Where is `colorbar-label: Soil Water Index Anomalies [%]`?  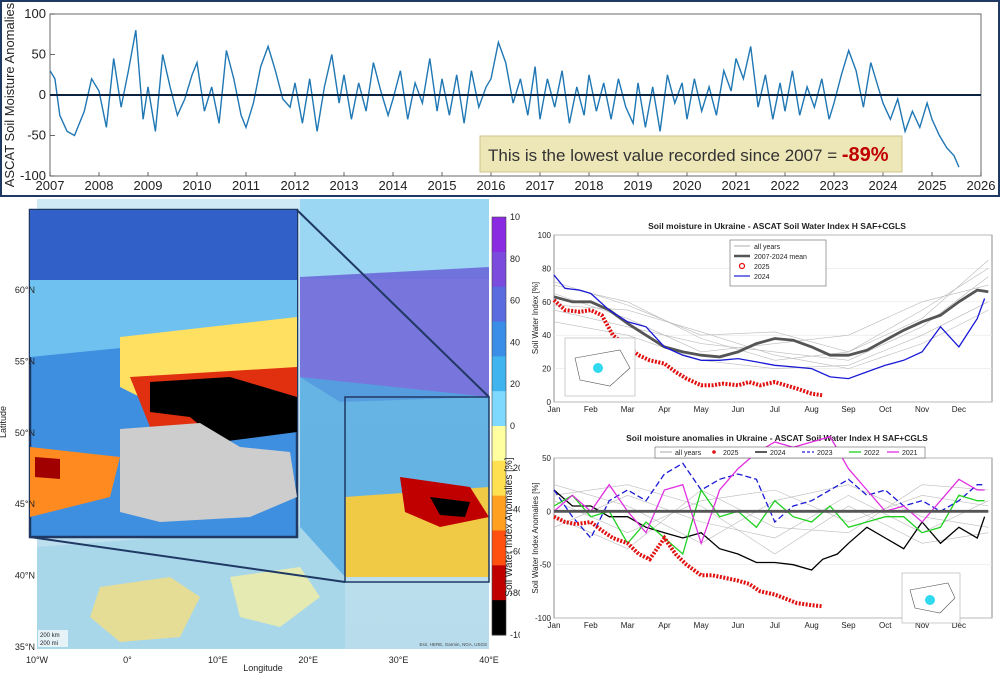 colorbar-label: Soil Water Index Anomalies [%] is located at coordinates (509, 526).